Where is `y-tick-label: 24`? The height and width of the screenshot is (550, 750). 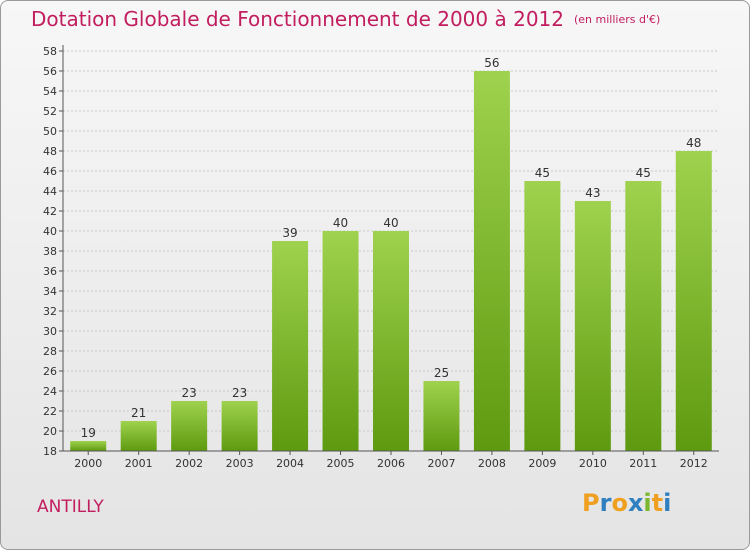 y-tick-label: 24 is located at coordinates (50, 391).